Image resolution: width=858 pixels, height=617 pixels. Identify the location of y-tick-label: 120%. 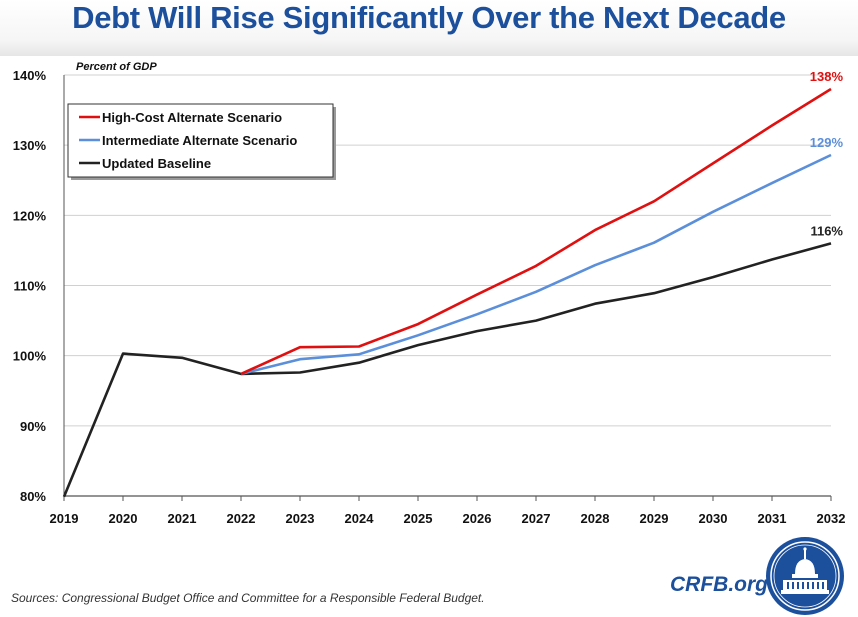
(30, 215).